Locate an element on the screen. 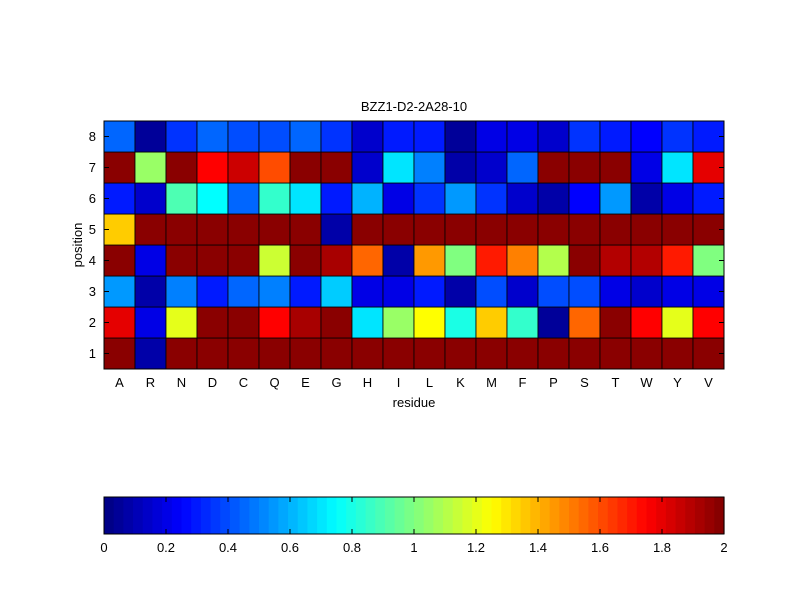  colorbar-tick-label: 1.8 is located at coordinates (662, 547).